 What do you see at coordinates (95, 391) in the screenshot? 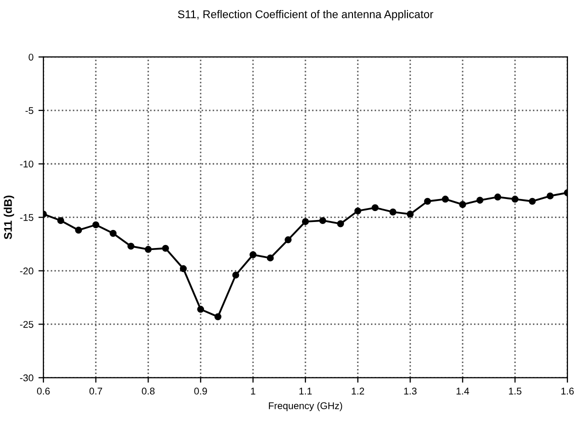
I see `x-tick-label: 0.7` at bounding box center [95, 391].